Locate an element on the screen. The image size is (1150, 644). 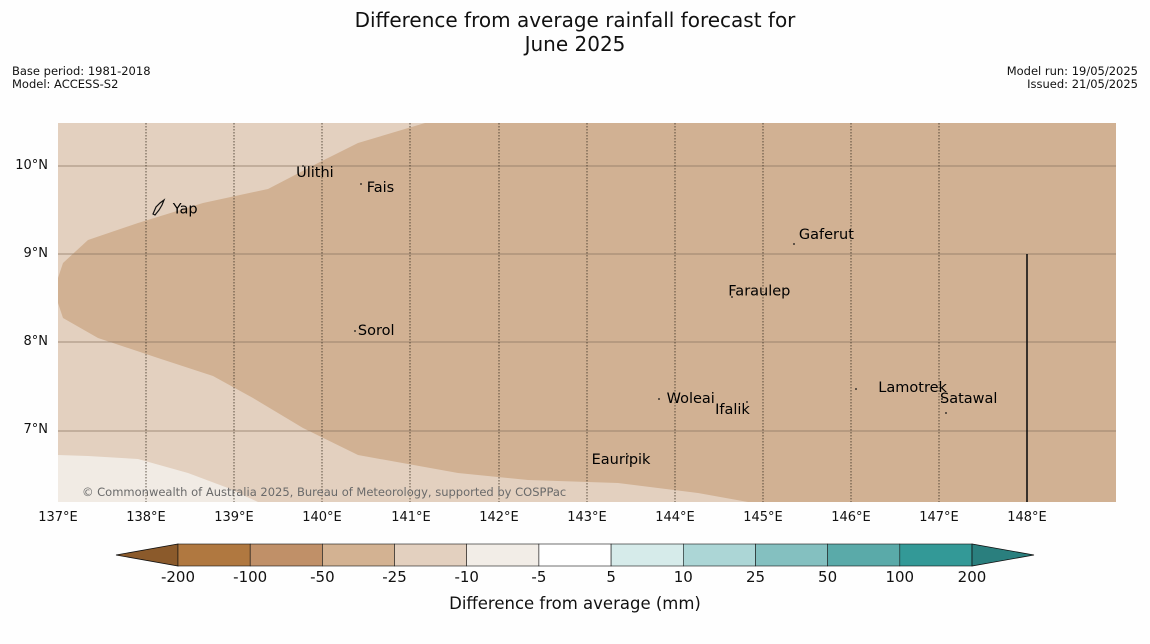
lon-label: 140°E is located at coordinates (322, 517).